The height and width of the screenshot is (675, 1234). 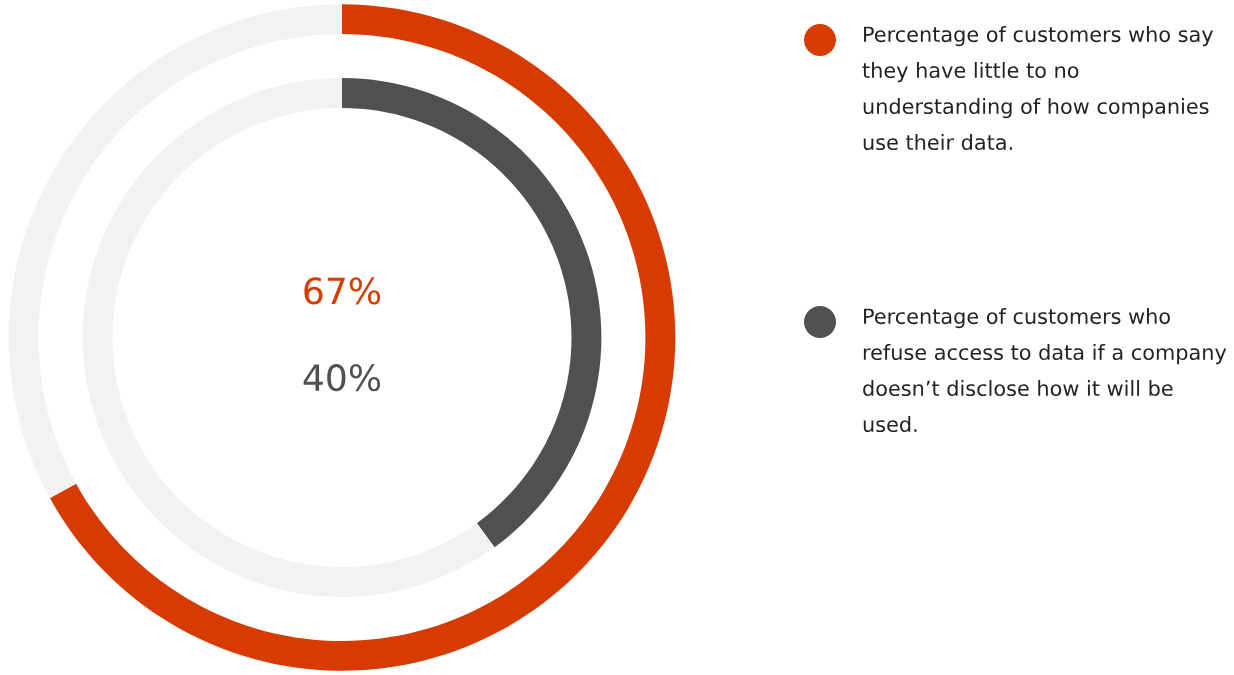 What do you see at coordinates (1038, 88) in the screenshot?
I see `legend-label: Percentage of customers who say they have little to no understanding of how companies use their data.` at bounding box center [1038, 88].